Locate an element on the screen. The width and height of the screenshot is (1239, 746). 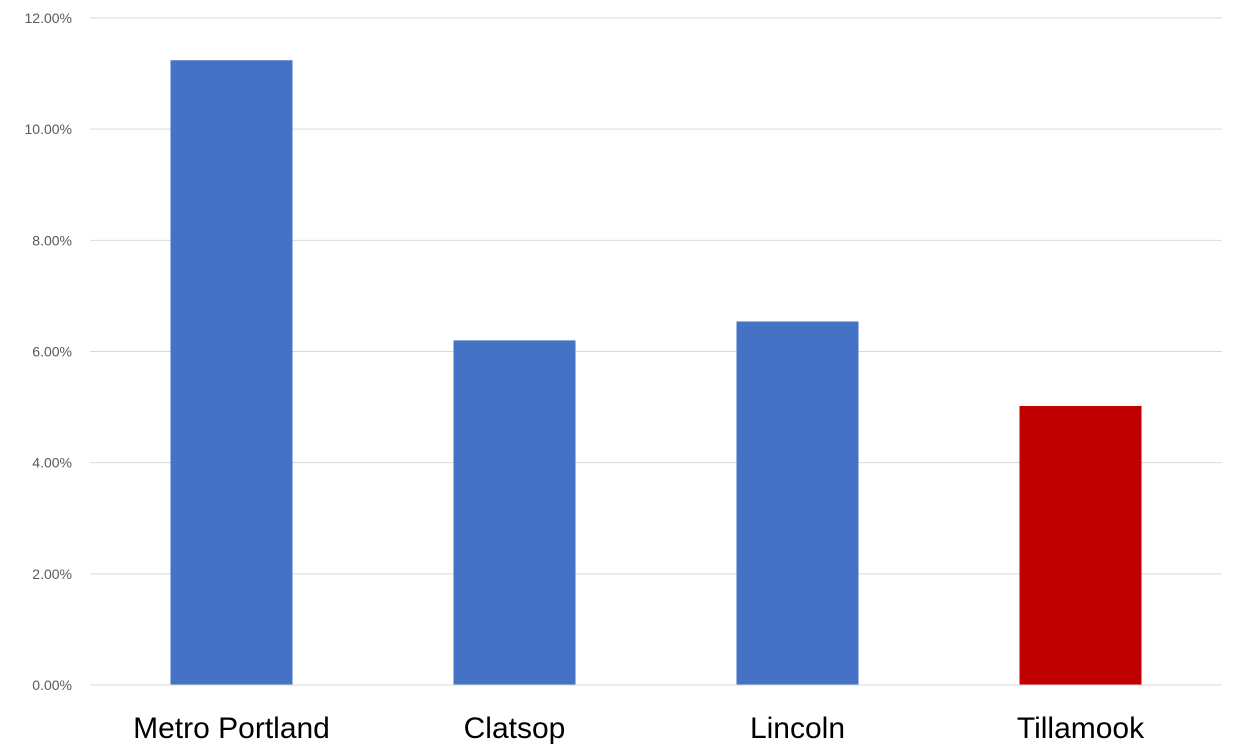
y-tick-label: 10.00% is located at coordinates (48, 129).